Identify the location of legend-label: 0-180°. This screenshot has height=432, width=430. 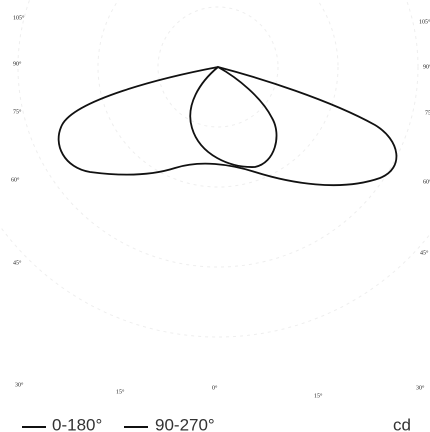
(77, 423).